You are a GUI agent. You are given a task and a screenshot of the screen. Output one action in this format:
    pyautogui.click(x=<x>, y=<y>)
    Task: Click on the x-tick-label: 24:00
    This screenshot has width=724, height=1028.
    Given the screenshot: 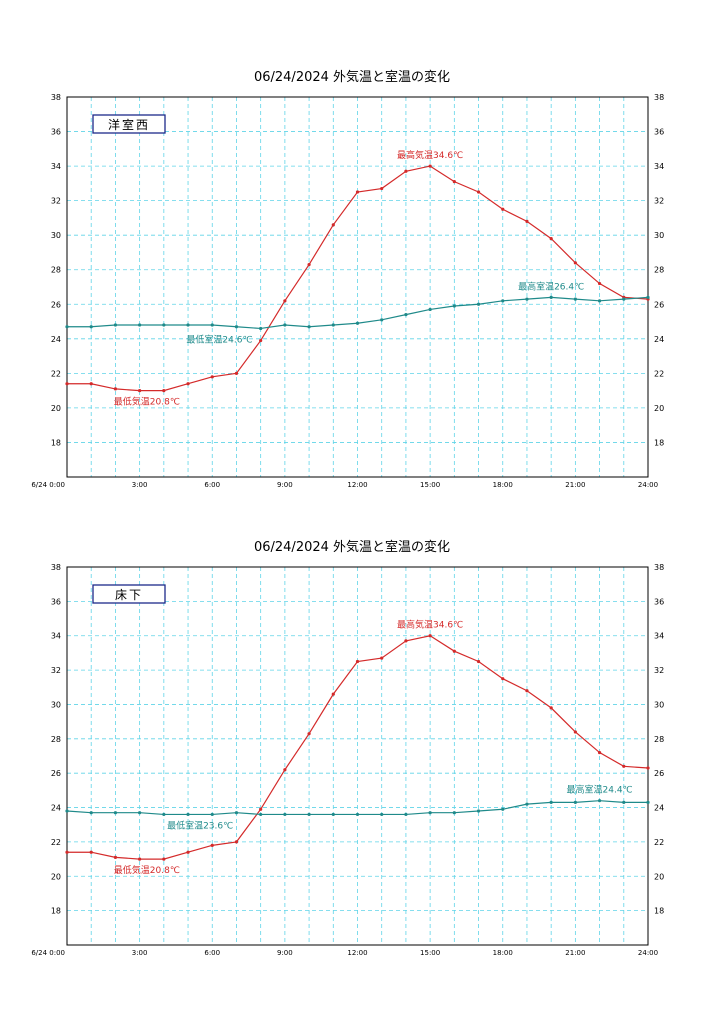 What is the action you would take?
    pyautogui.click(x=648, y=953)
    